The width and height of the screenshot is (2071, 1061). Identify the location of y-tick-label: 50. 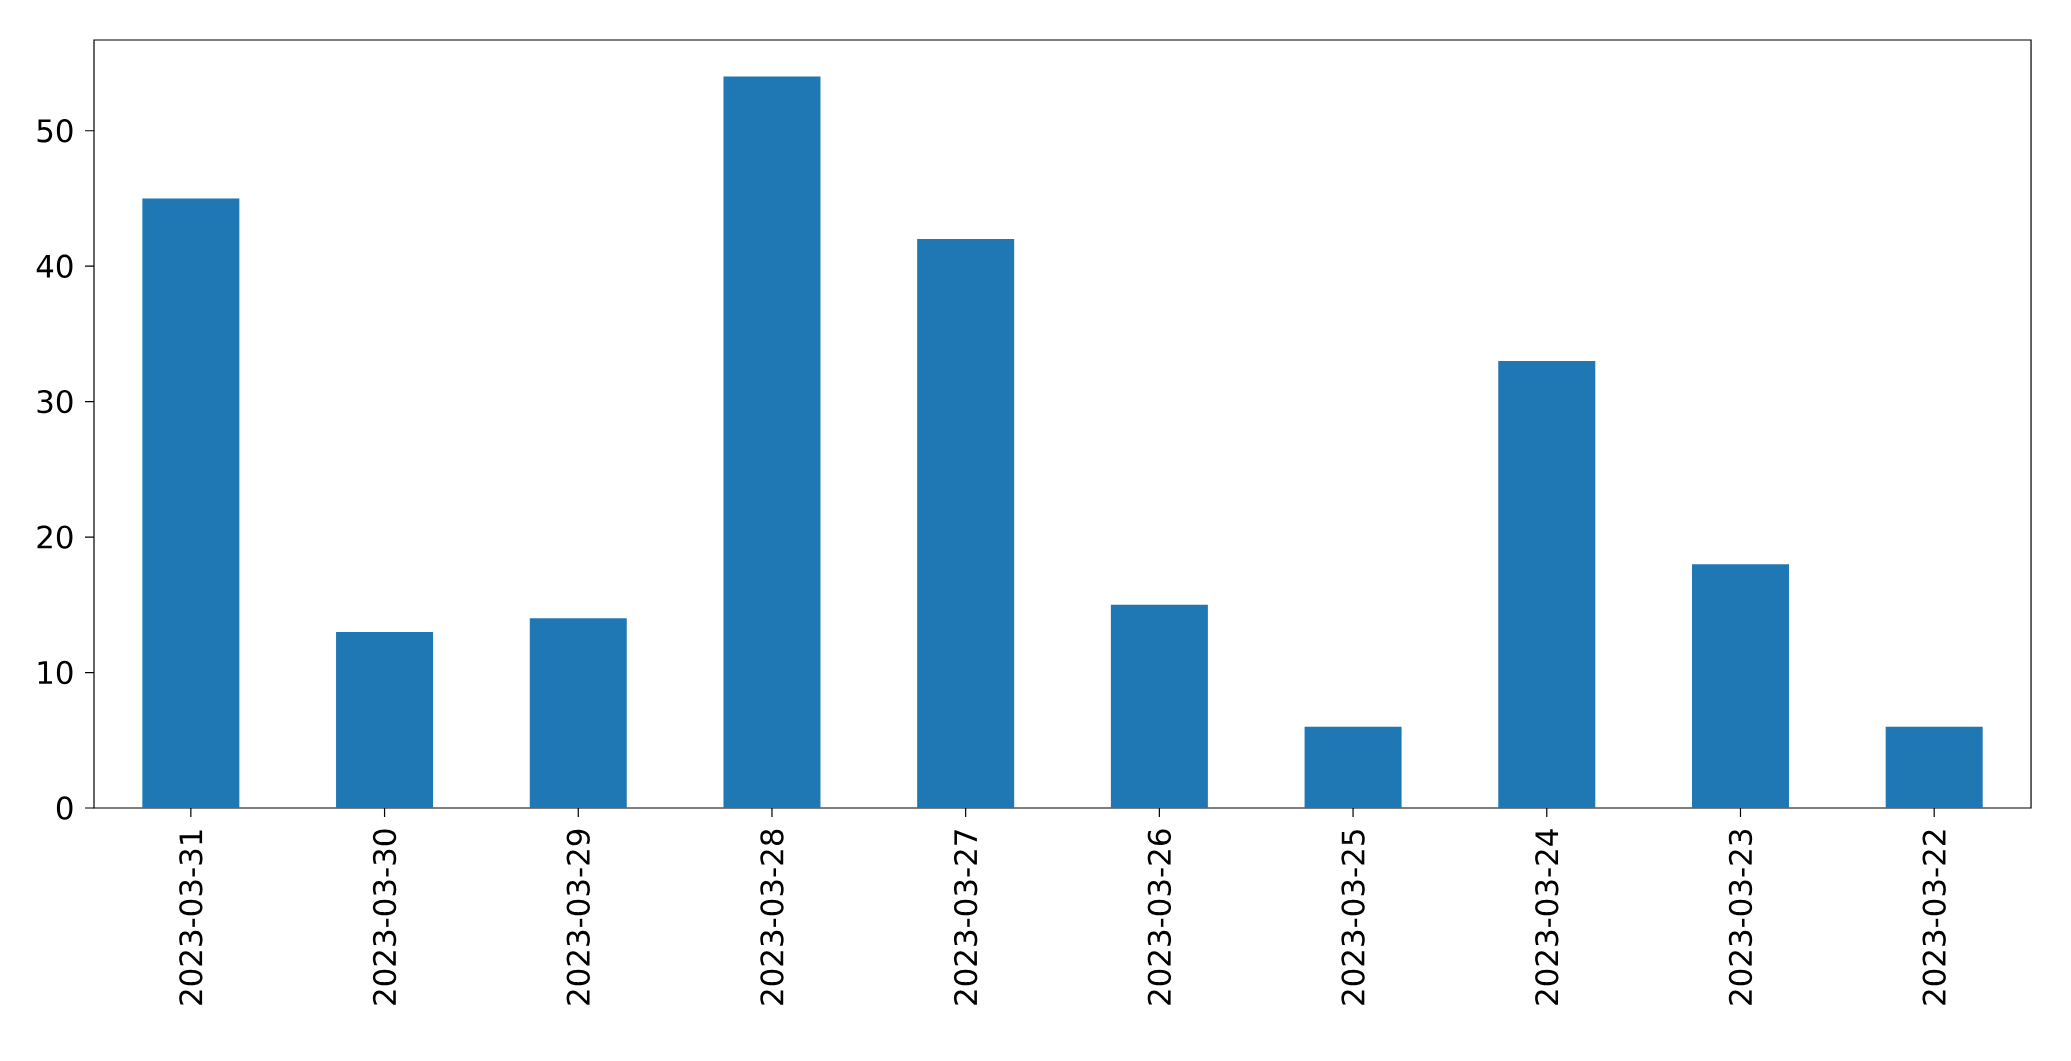
(55, 131).